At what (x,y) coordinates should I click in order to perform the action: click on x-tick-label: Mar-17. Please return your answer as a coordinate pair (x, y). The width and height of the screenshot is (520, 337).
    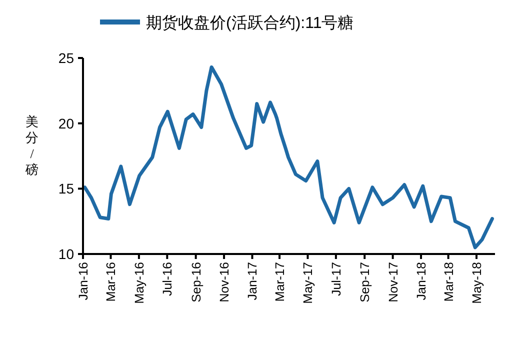
    Looking at the image, I should click on (280, 282).